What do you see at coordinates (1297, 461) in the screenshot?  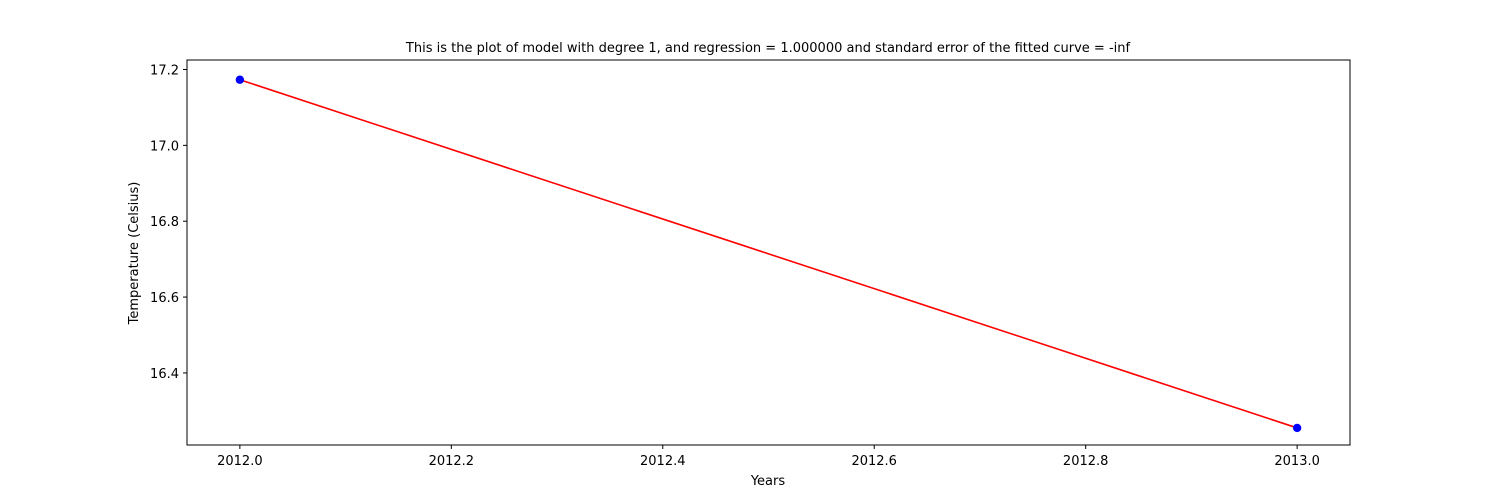 I see `x-tick-label: 2013.0` at bounding box center [1297, 461].